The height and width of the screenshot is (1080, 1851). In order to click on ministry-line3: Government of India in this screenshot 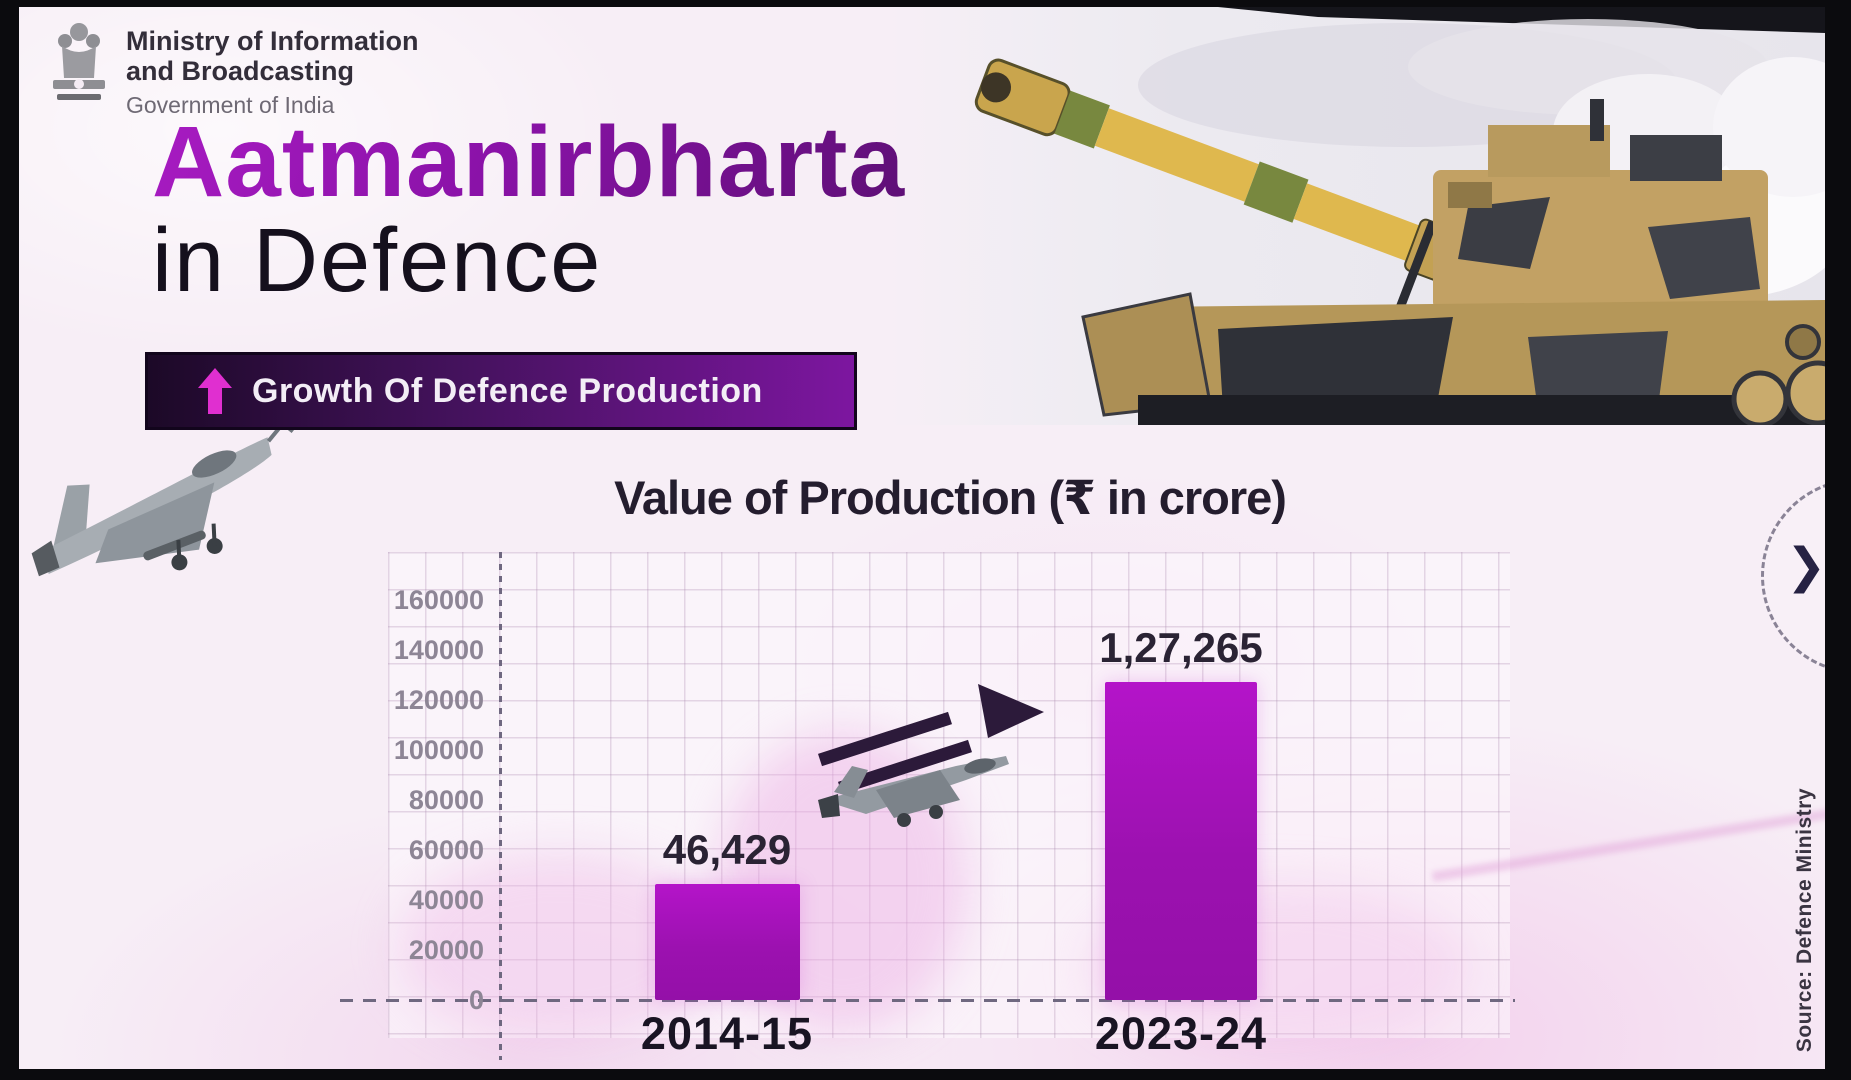, I will do `click(230, 105)`.